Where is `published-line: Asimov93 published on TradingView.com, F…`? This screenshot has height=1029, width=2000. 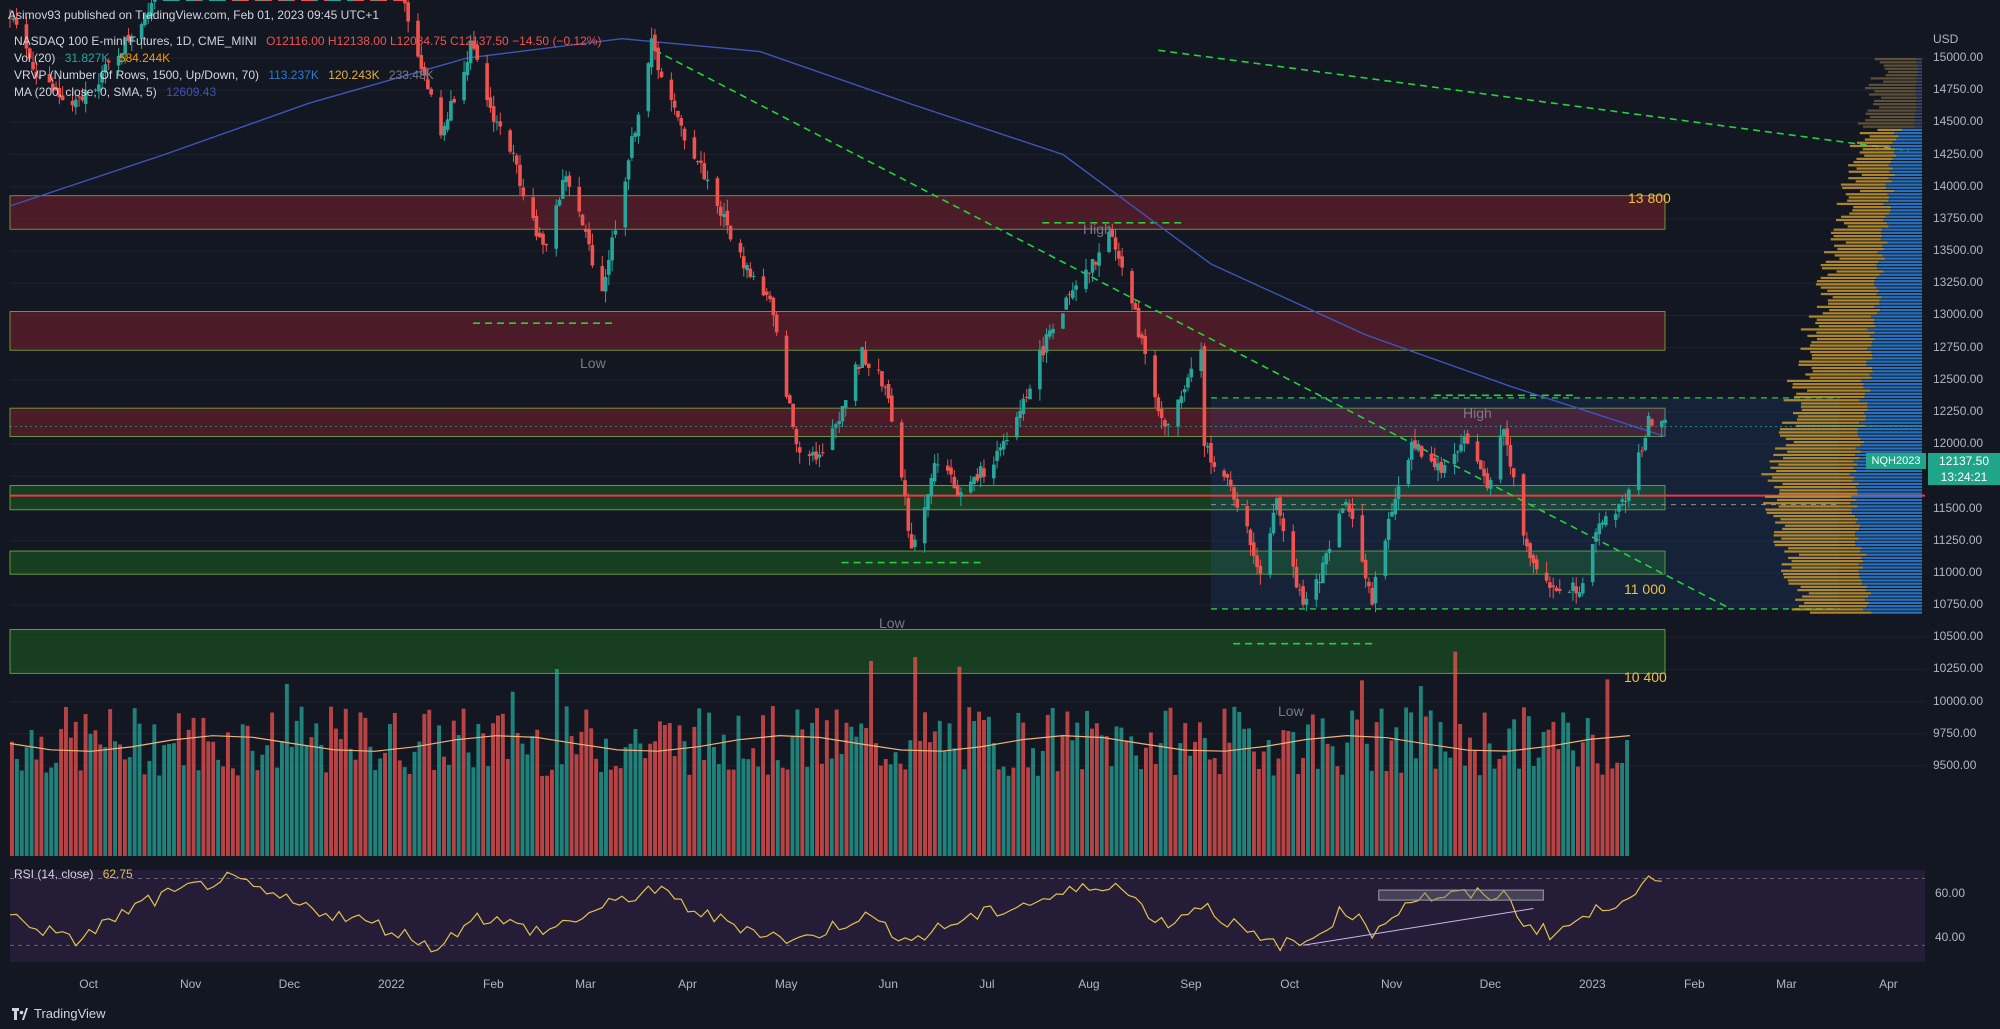 published-line: Asimov93 published on TradingView.com, F… is located at coordinates (196, 15).